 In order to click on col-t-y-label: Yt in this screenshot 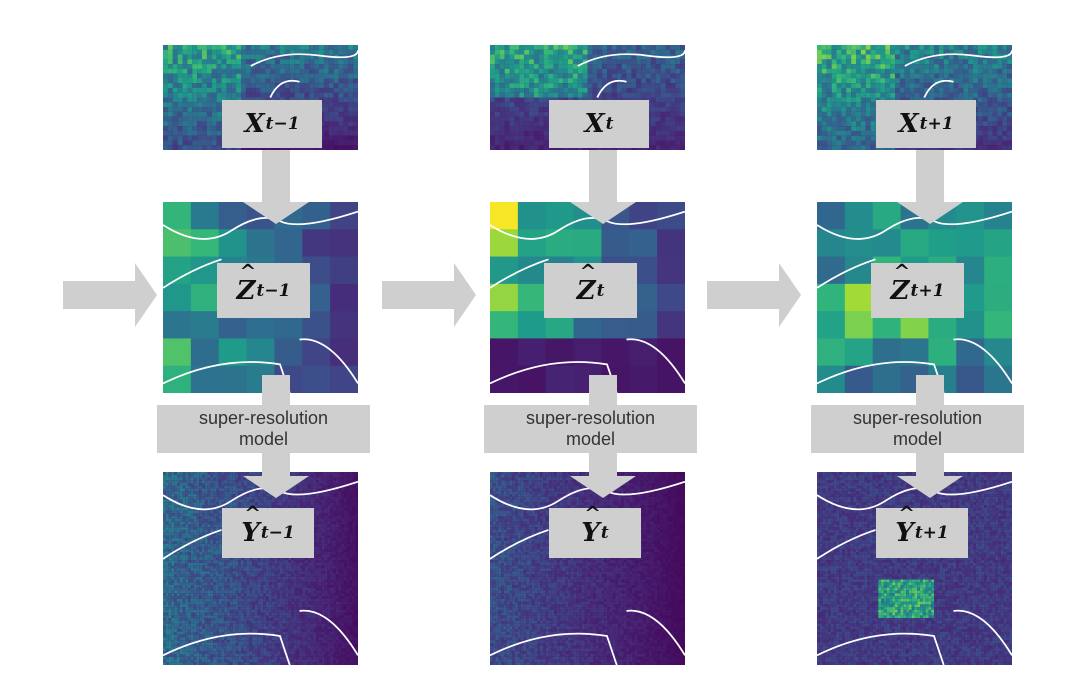, I will do `click(595, 529)`.